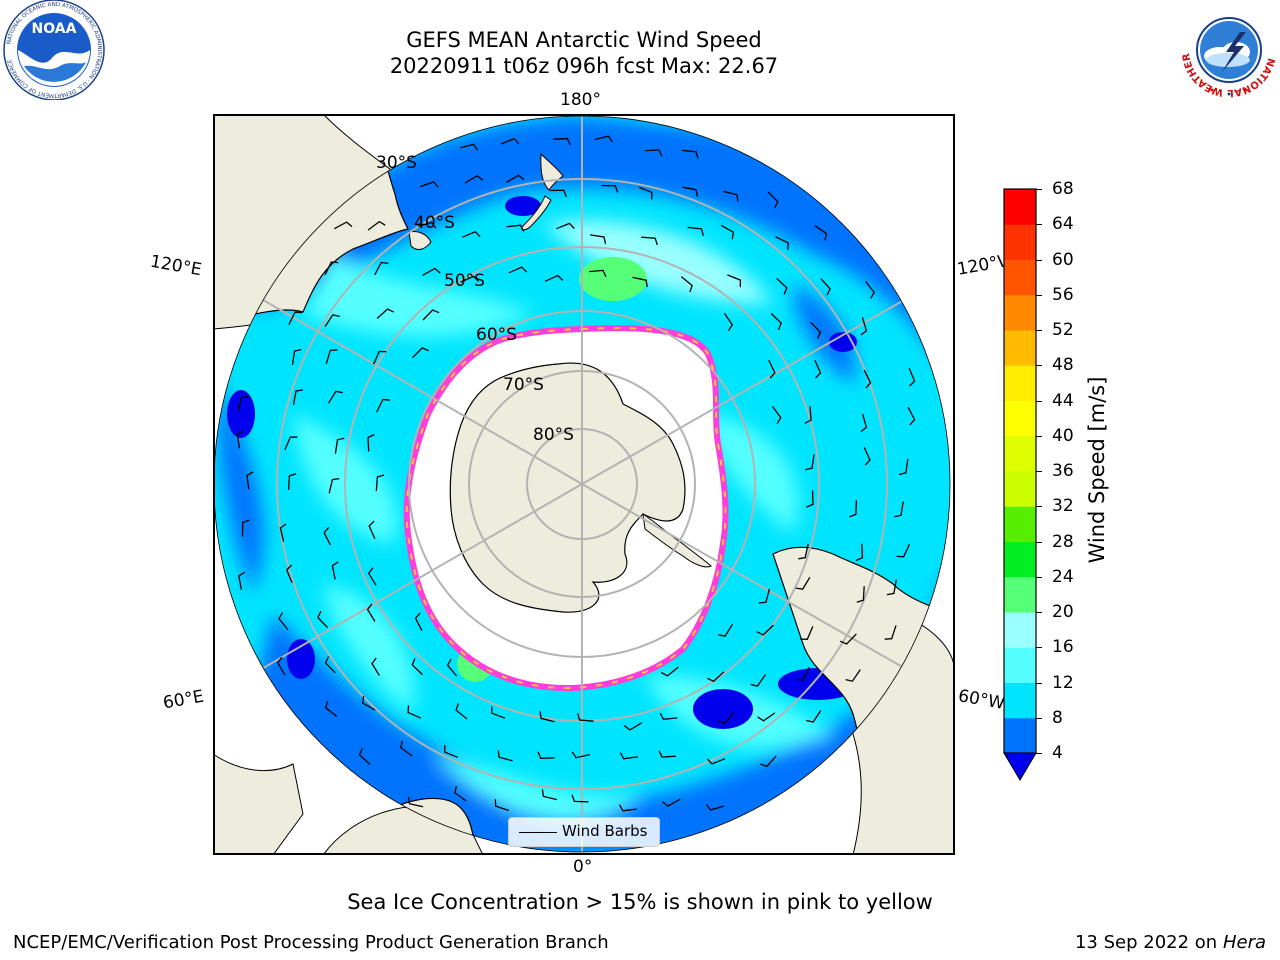  Describe the element at coordinates (1063, 294) in the screenshot. I see `colorbar-tick-label: 56` at that location.